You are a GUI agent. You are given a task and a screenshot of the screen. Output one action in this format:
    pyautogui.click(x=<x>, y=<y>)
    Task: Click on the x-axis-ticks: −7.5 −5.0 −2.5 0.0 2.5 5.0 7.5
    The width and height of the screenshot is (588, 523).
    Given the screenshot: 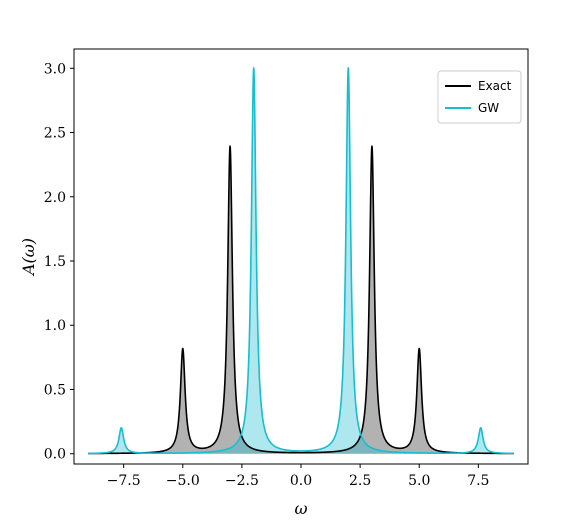 What is the action you would take?
    pyautogui.click(x=298, y=476)
    